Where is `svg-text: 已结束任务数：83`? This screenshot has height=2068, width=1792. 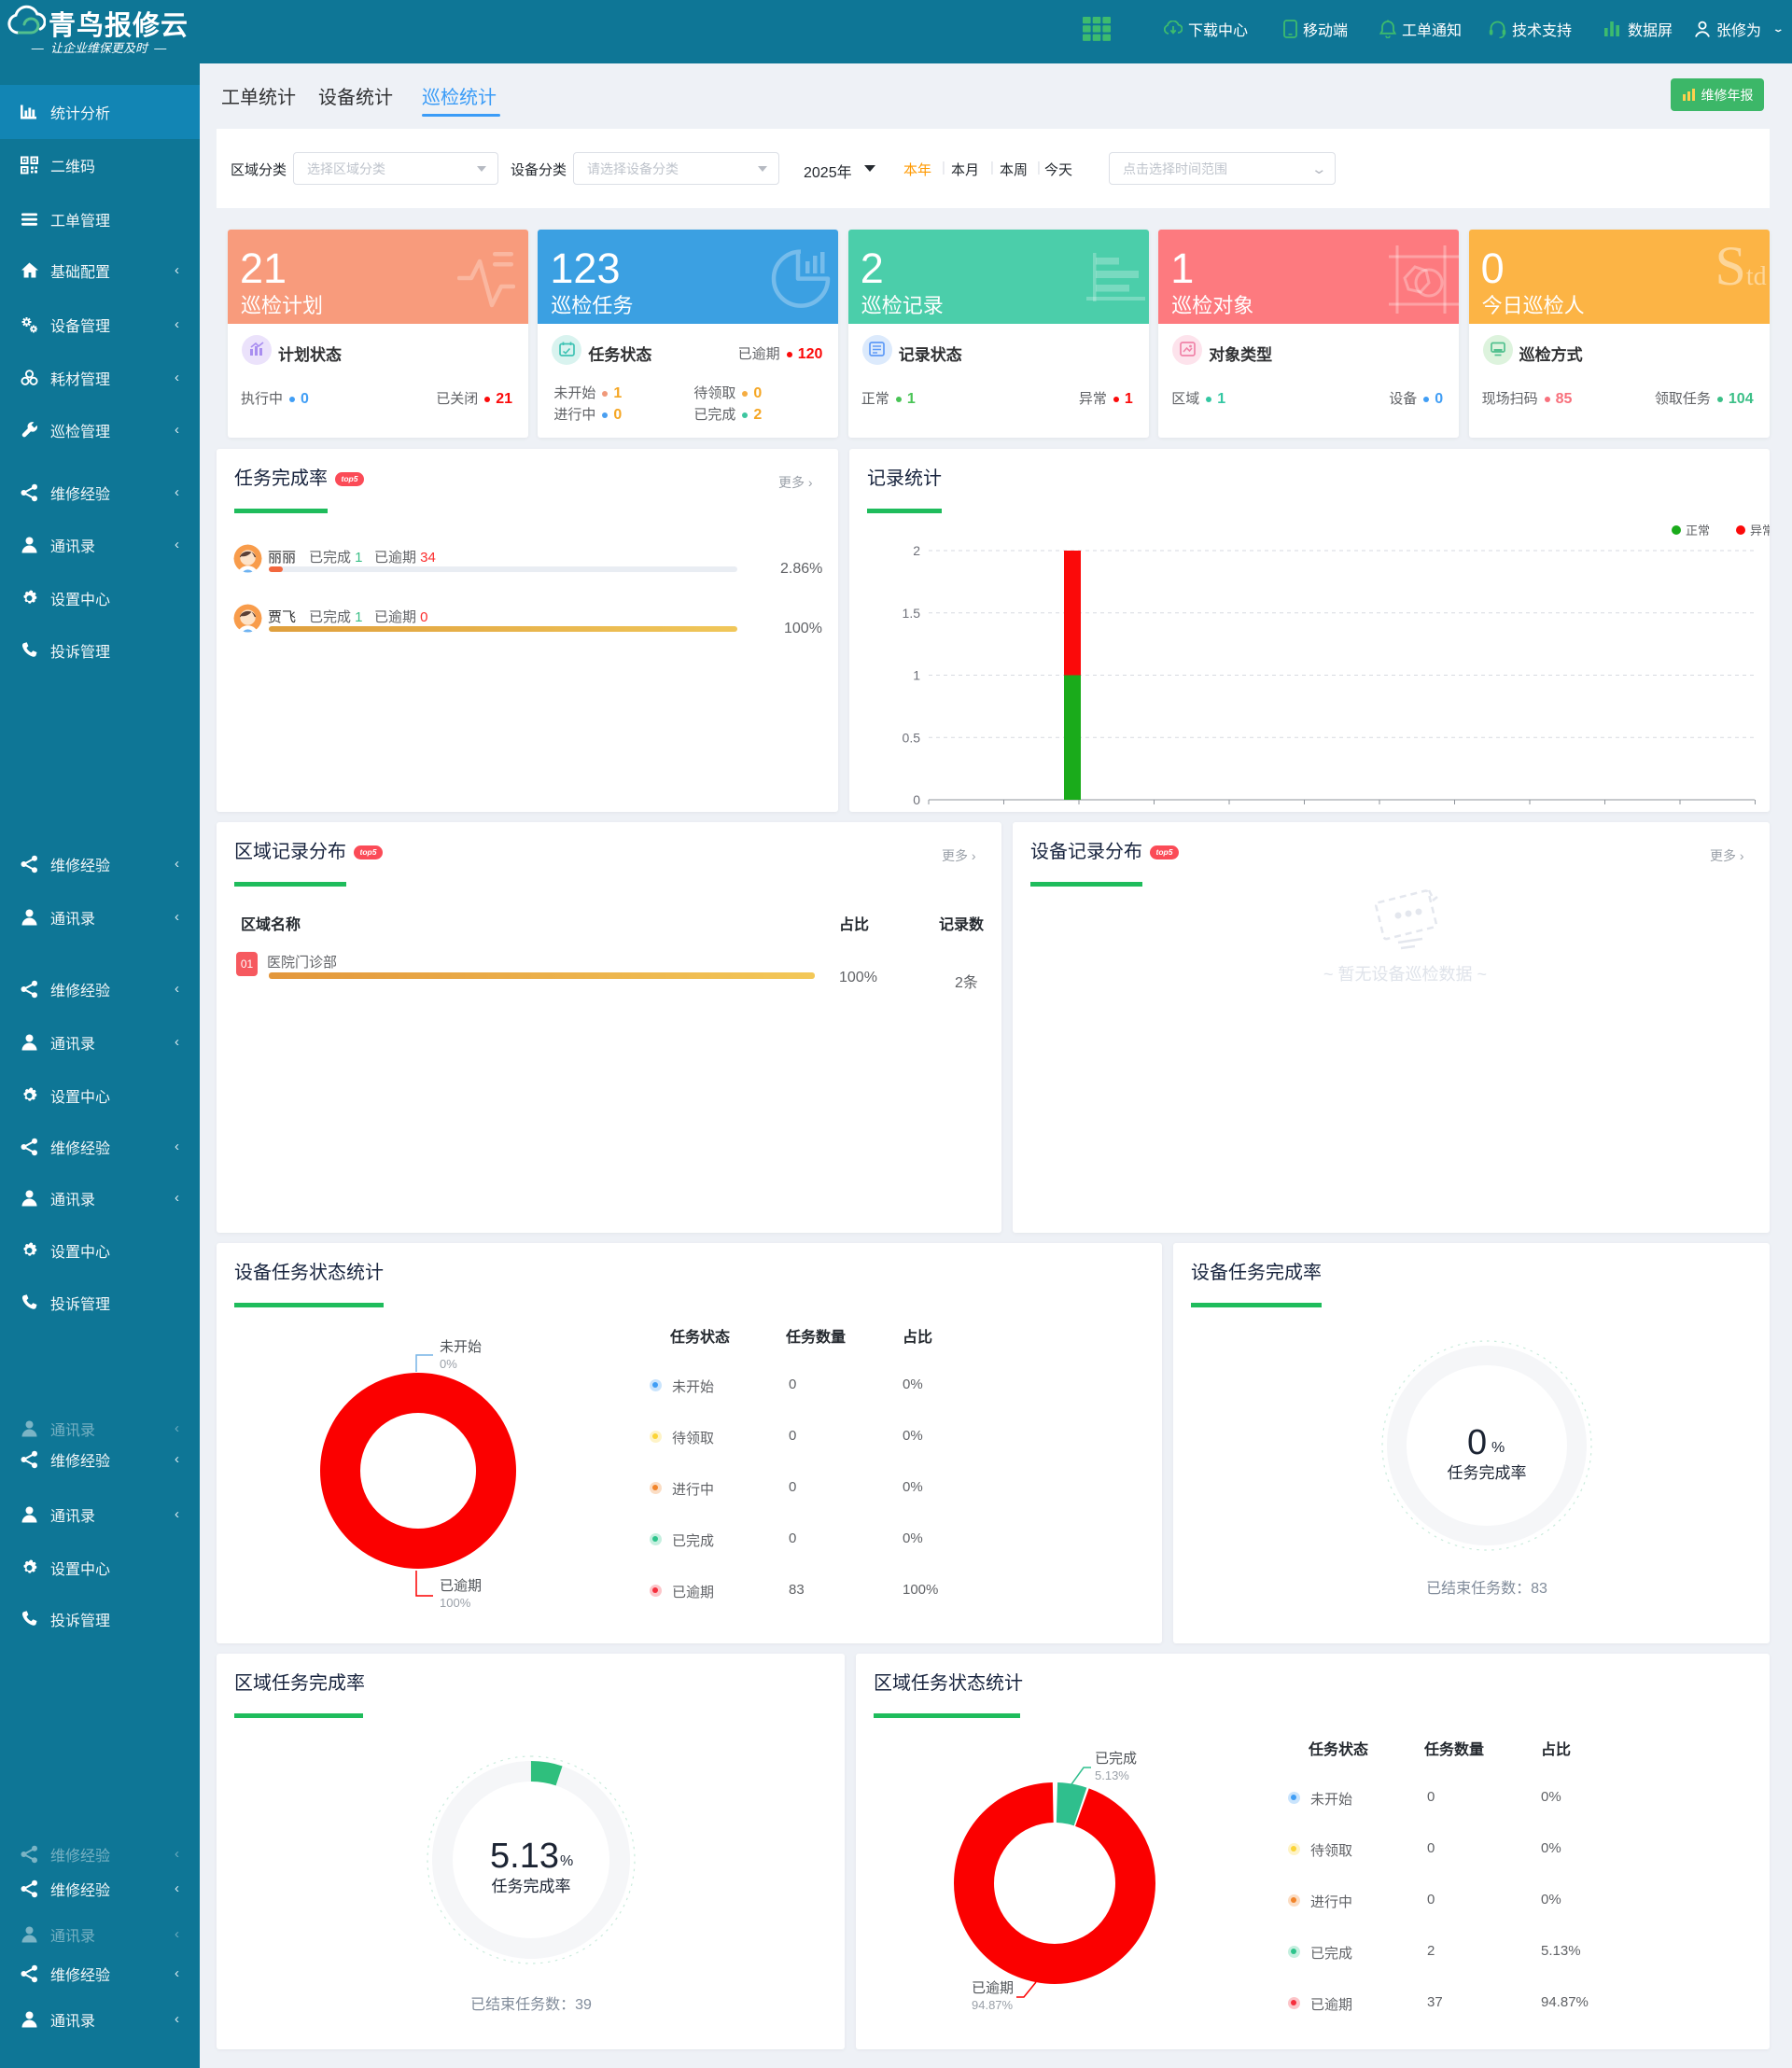
svg-text: 已结束任务数：83 is located at coordinates (1486, 1588).